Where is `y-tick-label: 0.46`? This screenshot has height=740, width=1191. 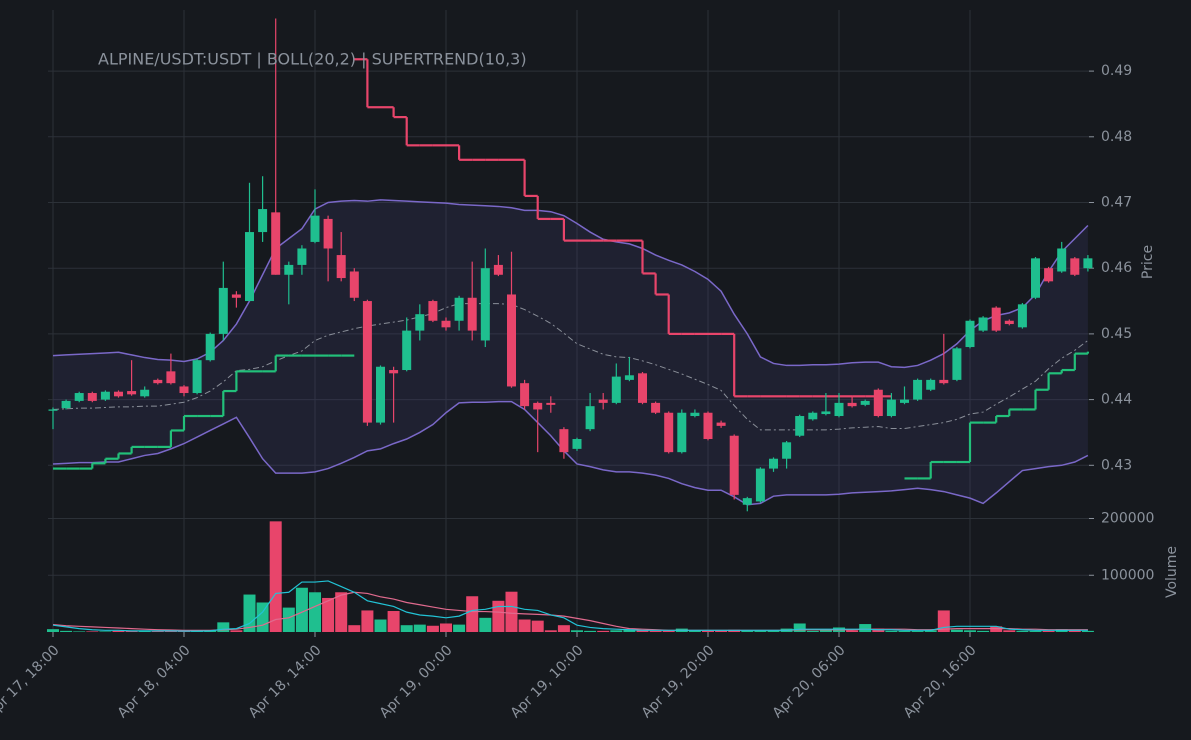 y-tick-label: 0.46 is located at coordinates (1116, 268).